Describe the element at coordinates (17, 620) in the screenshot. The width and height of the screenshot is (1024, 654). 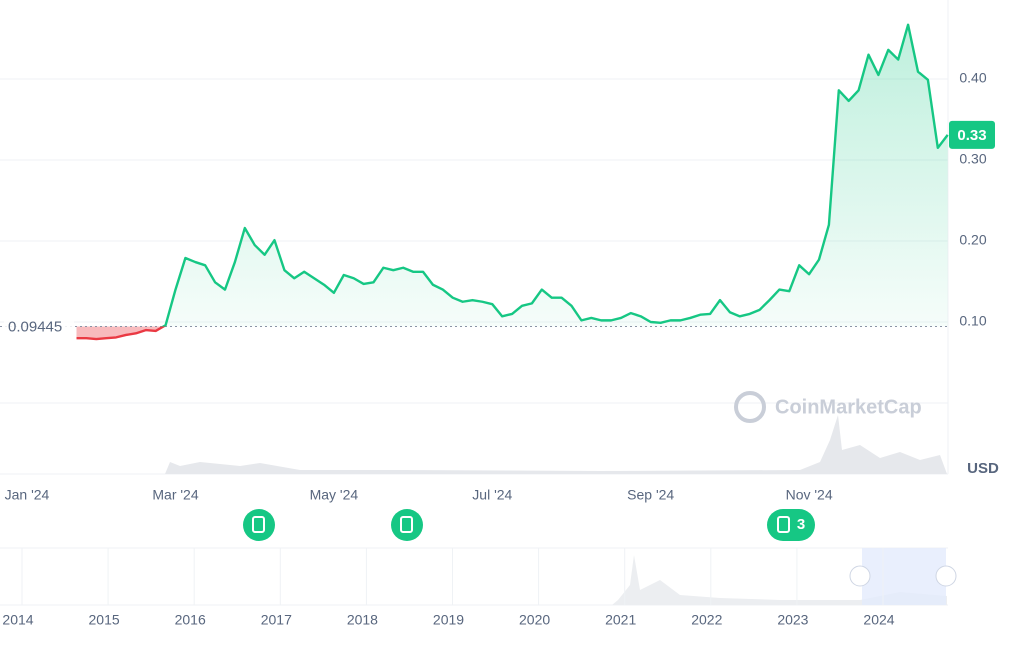
I see `navigator-year: 2014` at that location.